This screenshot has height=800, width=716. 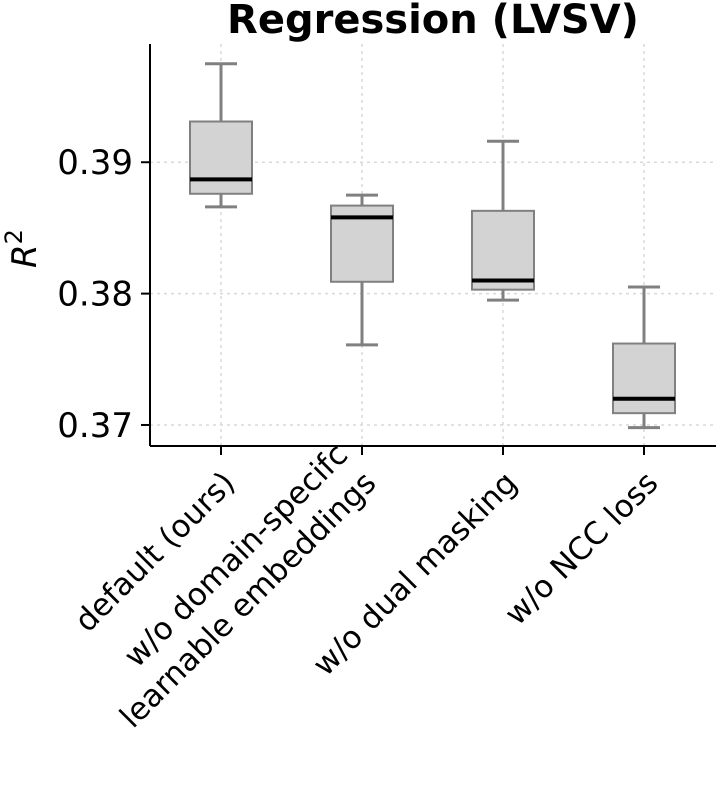 What do you see at coordinates (432, 450) in the screenshot?
I see `x-ticks` at bounding box center [432, 450].